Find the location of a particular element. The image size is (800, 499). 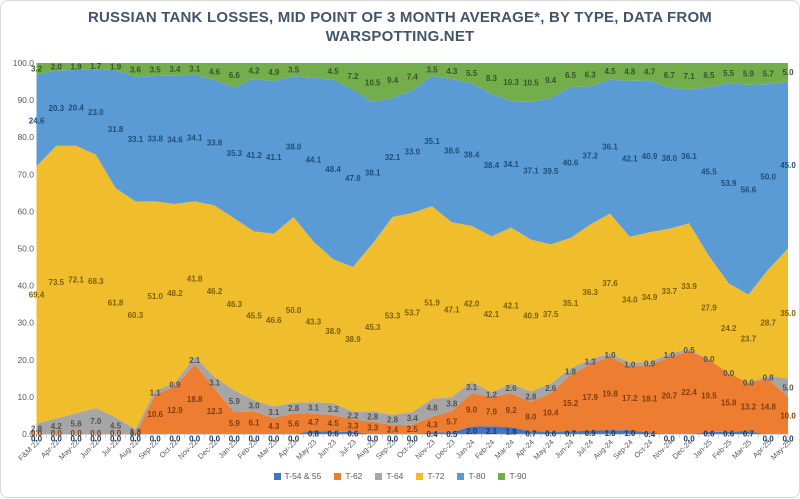

legend-label: T-62 is located at coordinates (354, 476).